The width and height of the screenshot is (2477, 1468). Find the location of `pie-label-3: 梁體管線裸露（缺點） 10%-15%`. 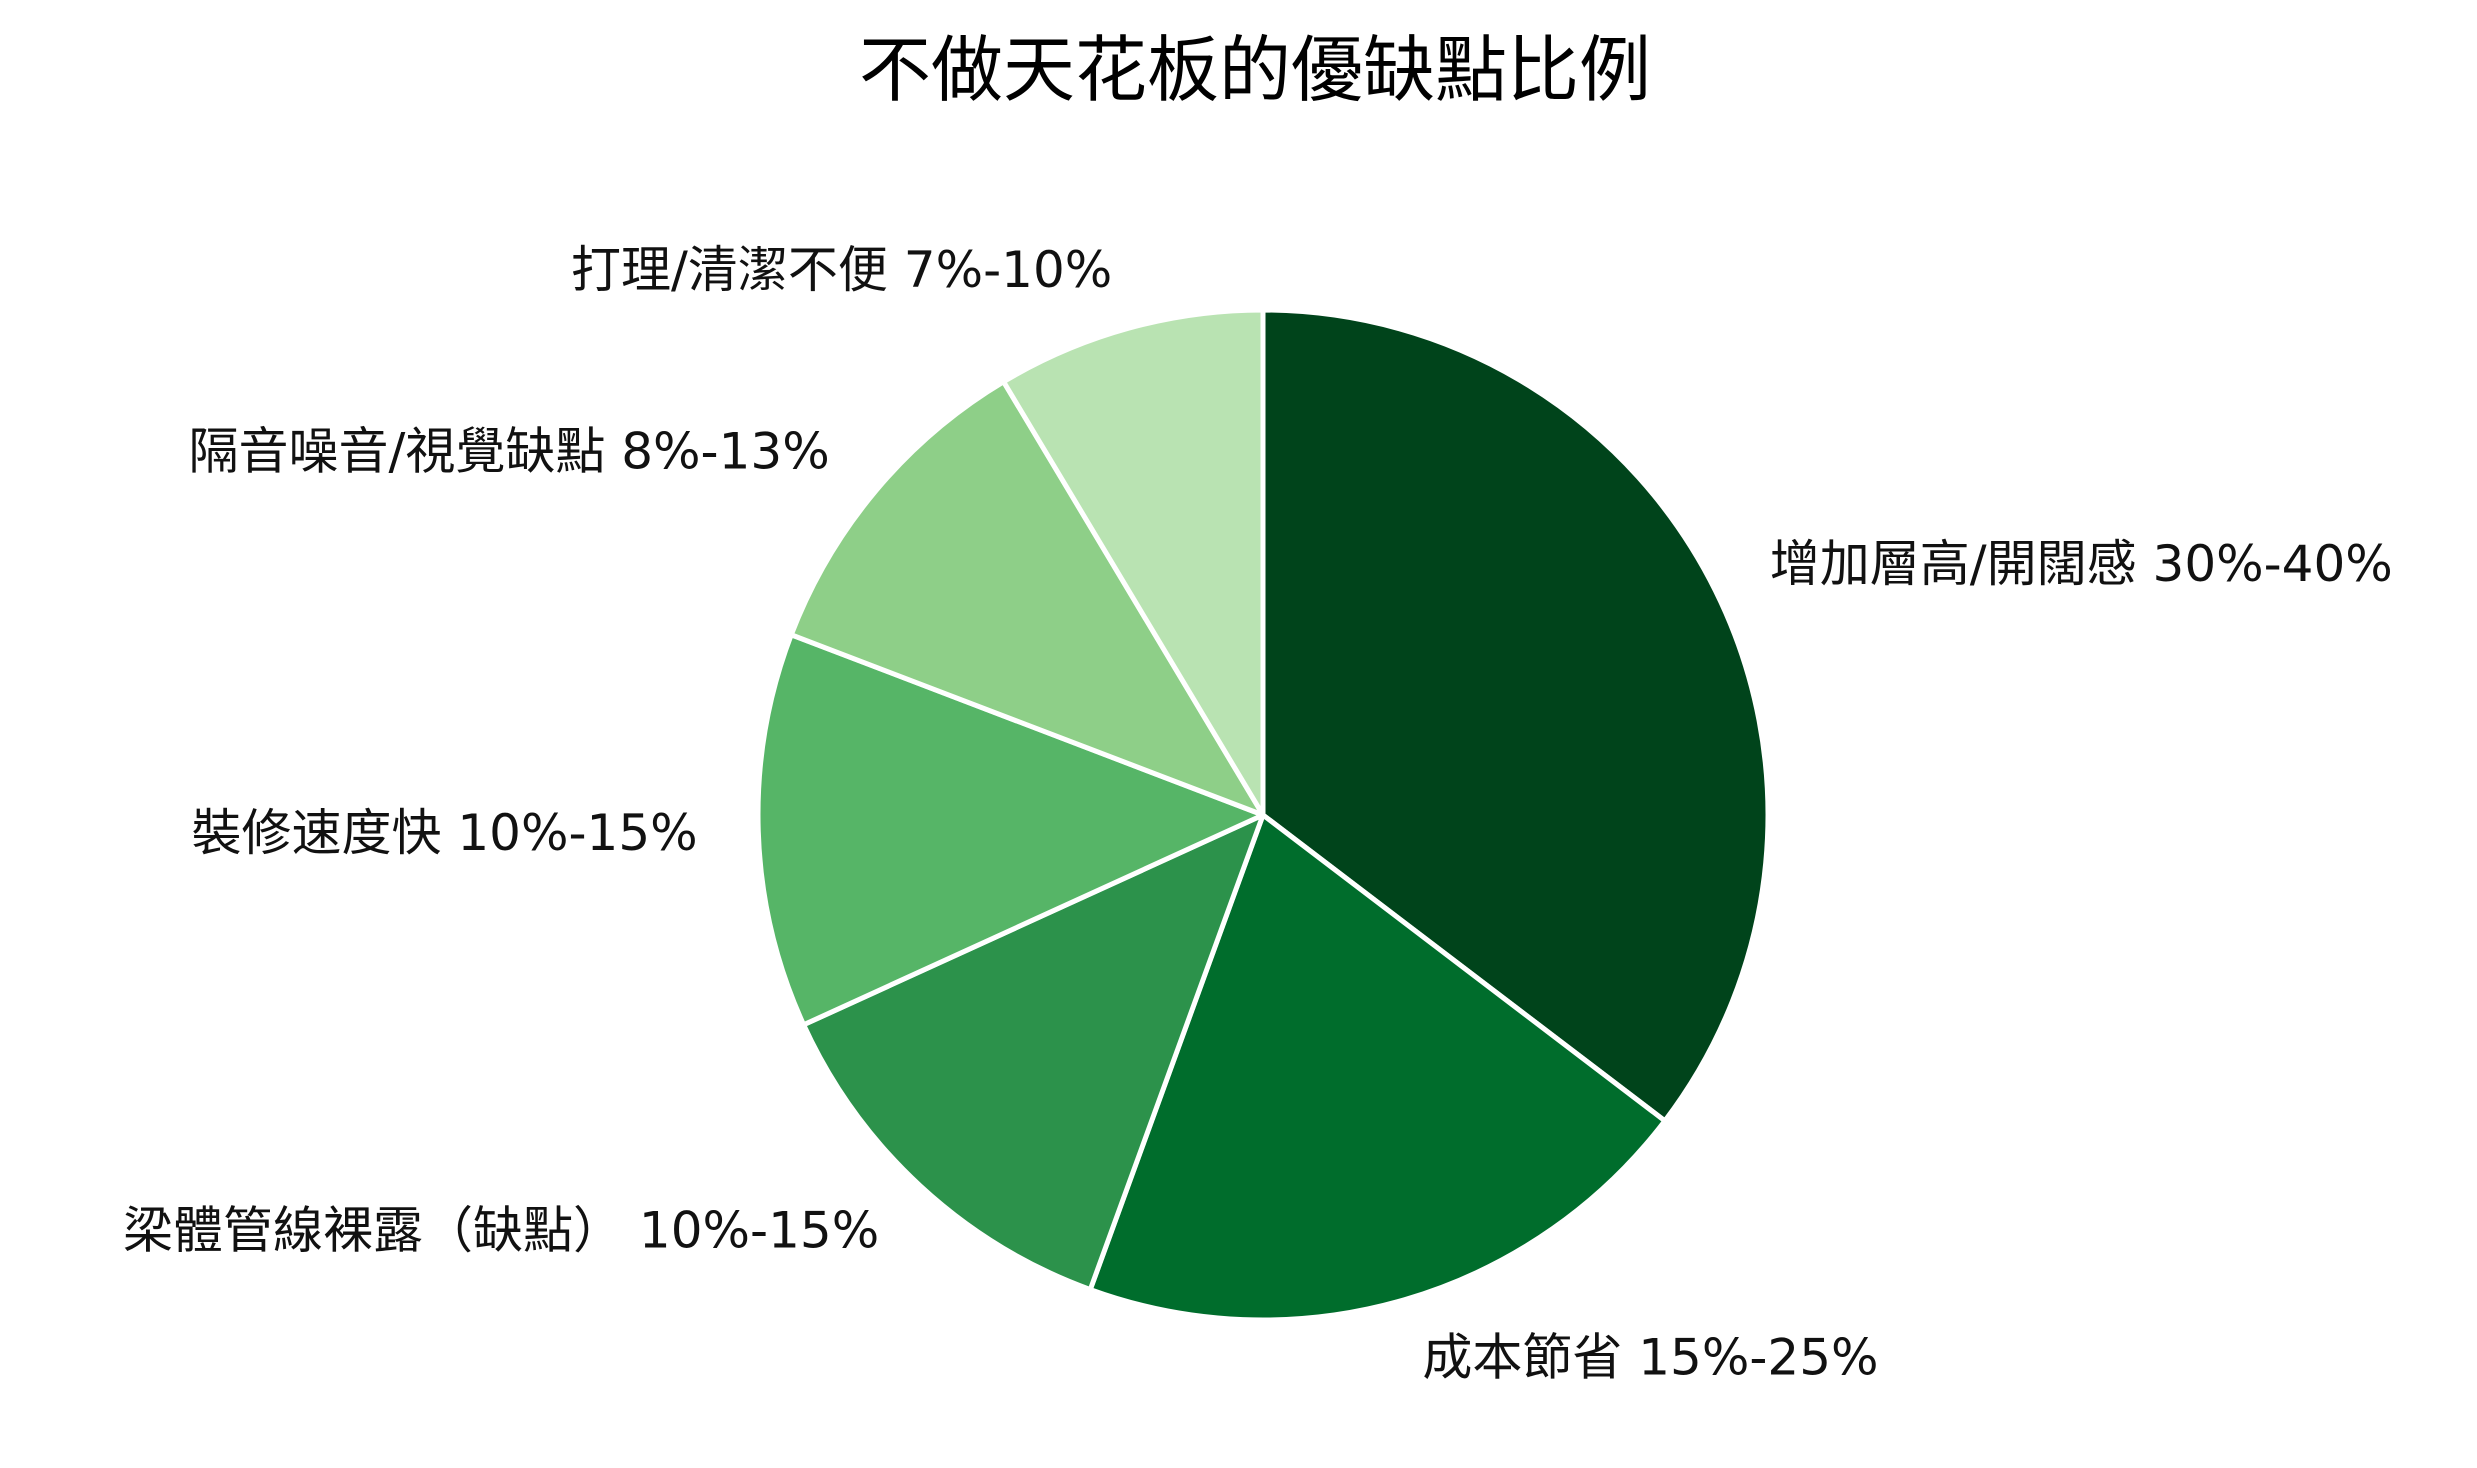

pie-label-3: 梁體管線裸露（缺點） 10%-15% is located at coordinates (501, 1230).